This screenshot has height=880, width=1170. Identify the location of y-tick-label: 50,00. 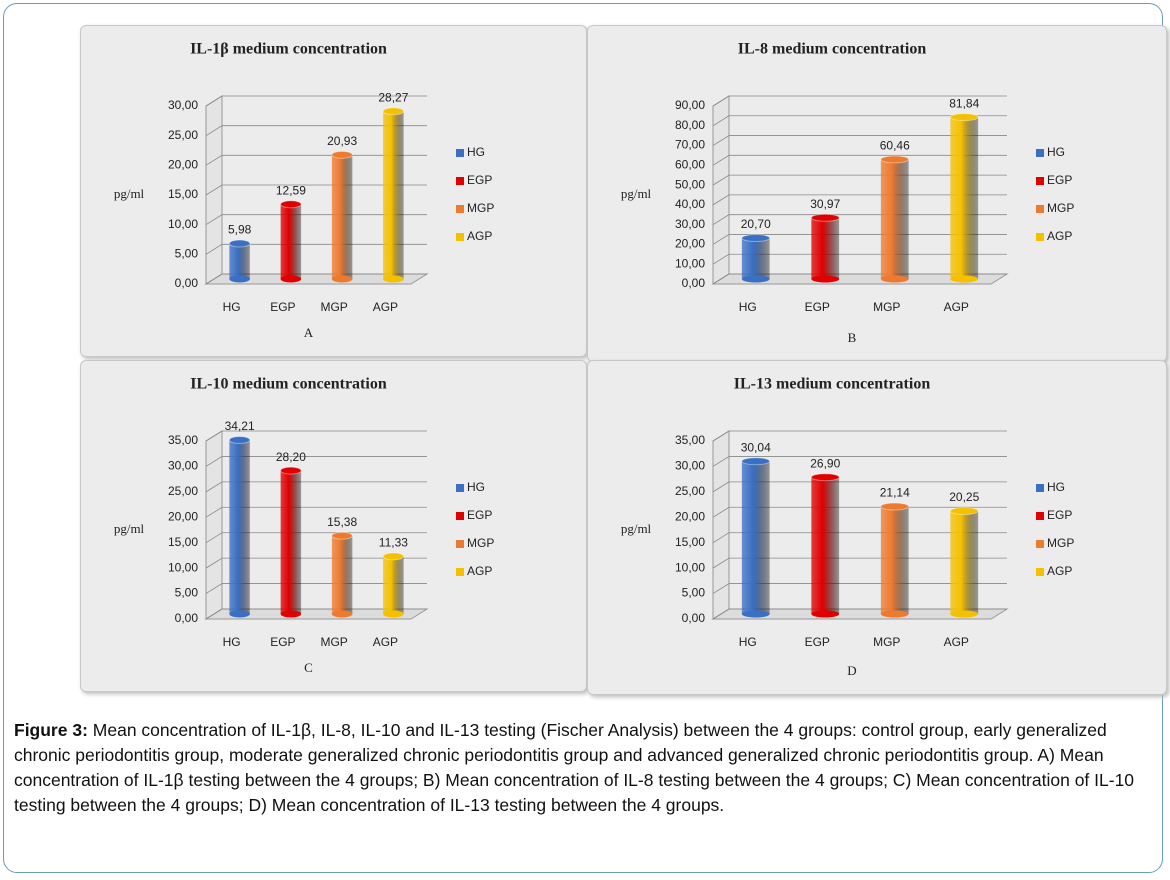
(690, 184).